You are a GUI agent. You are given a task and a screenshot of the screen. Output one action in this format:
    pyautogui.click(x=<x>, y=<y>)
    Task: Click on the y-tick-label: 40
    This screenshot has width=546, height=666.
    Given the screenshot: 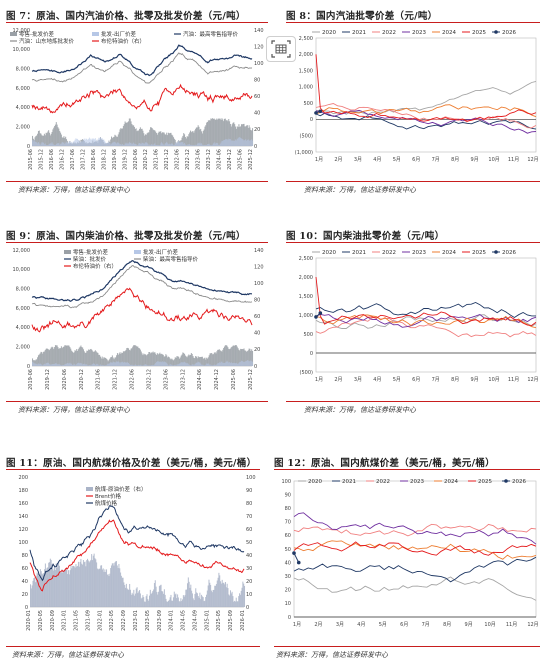 What is the action you would take?
    pyautogui.click(x=288, y=563)
    